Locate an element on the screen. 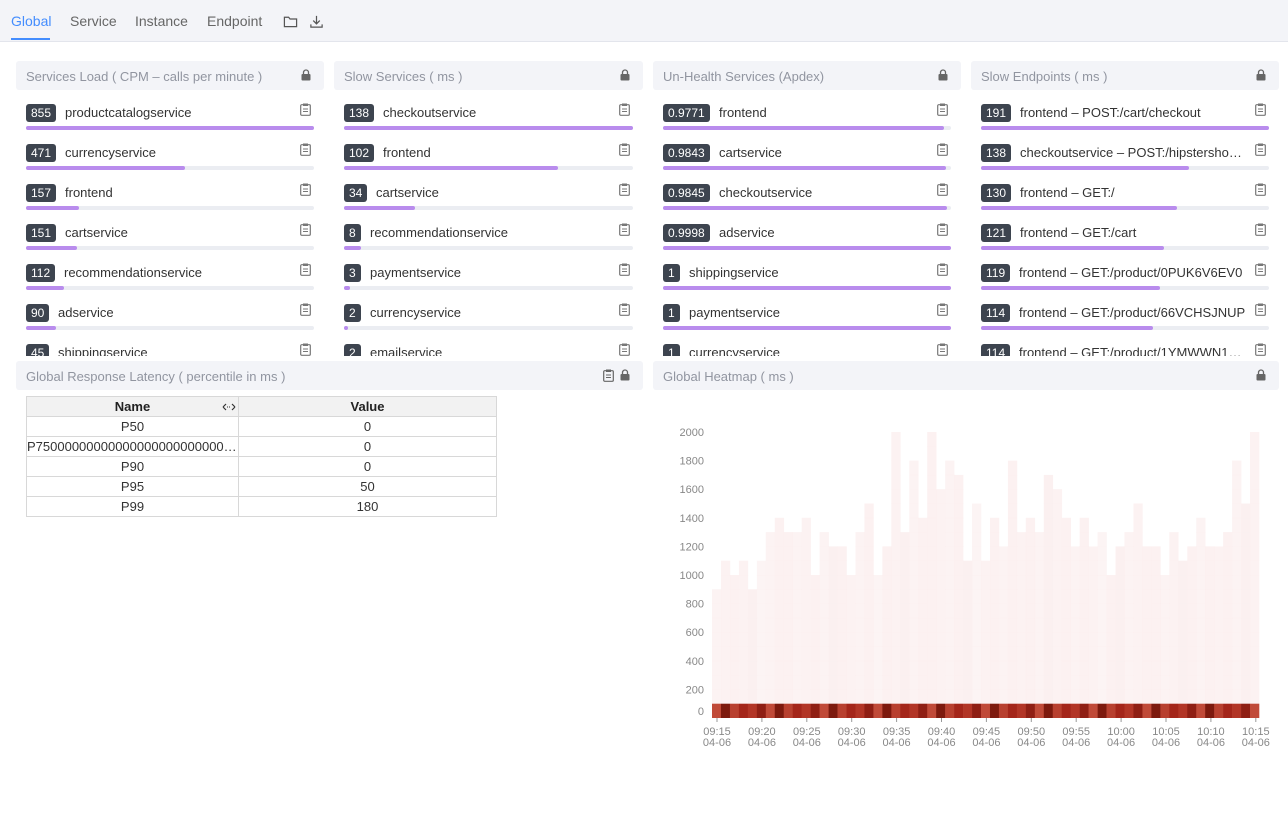  column-resize-icon is located at coordinates (229, 407).